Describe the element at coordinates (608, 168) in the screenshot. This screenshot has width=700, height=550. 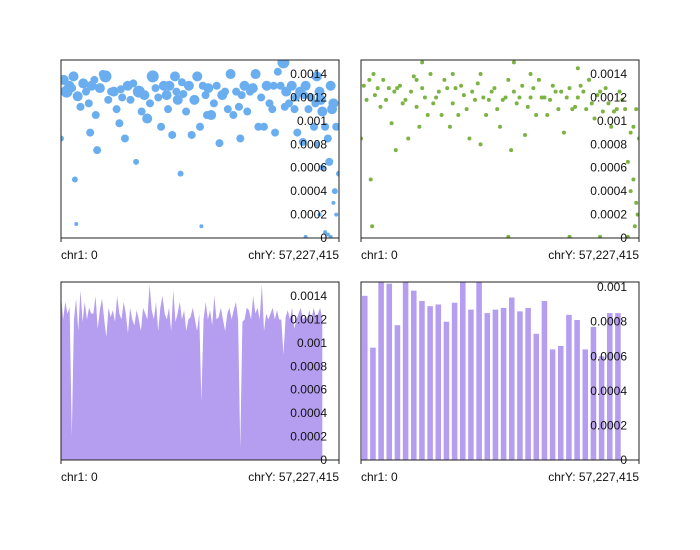
I see `y-tick-label: 0.0006` at that location.